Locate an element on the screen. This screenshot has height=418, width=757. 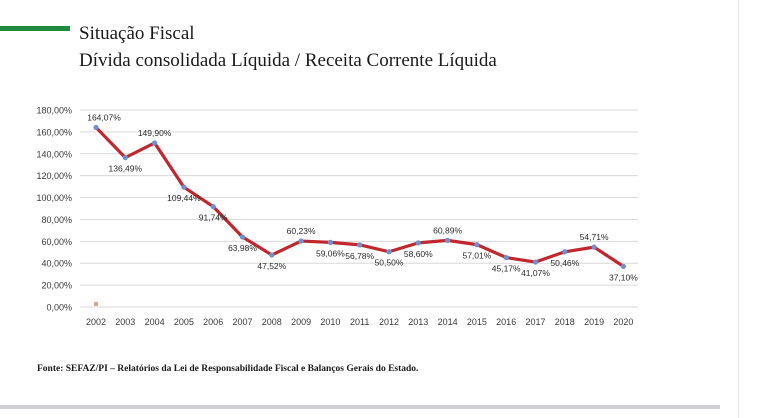
x-tick-label: 2015 is located at coordinates (477, 322).